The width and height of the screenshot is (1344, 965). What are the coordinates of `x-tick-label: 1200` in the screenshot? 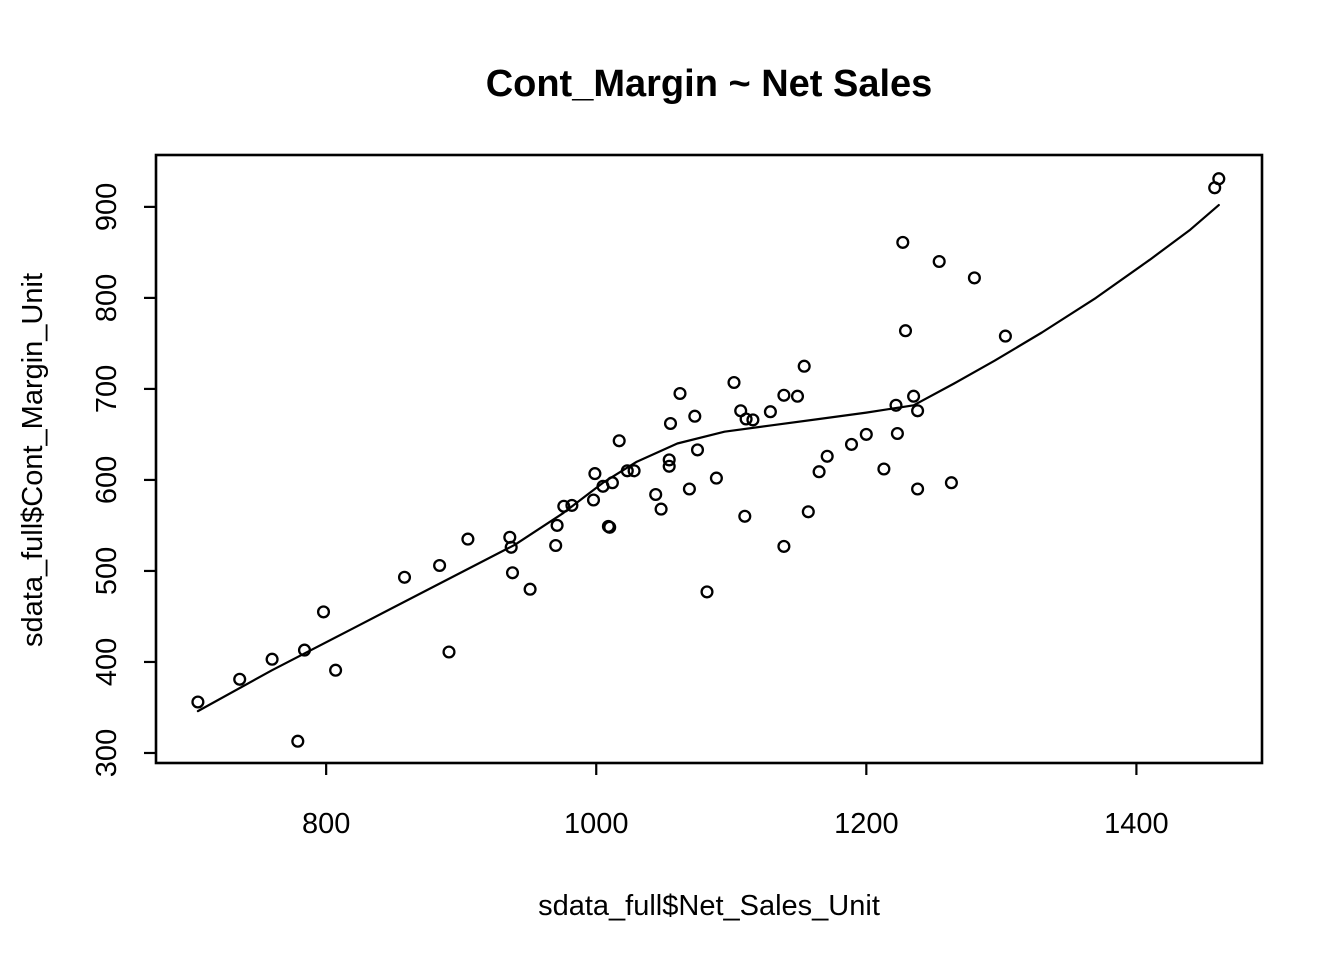 It's located at (866, 824).